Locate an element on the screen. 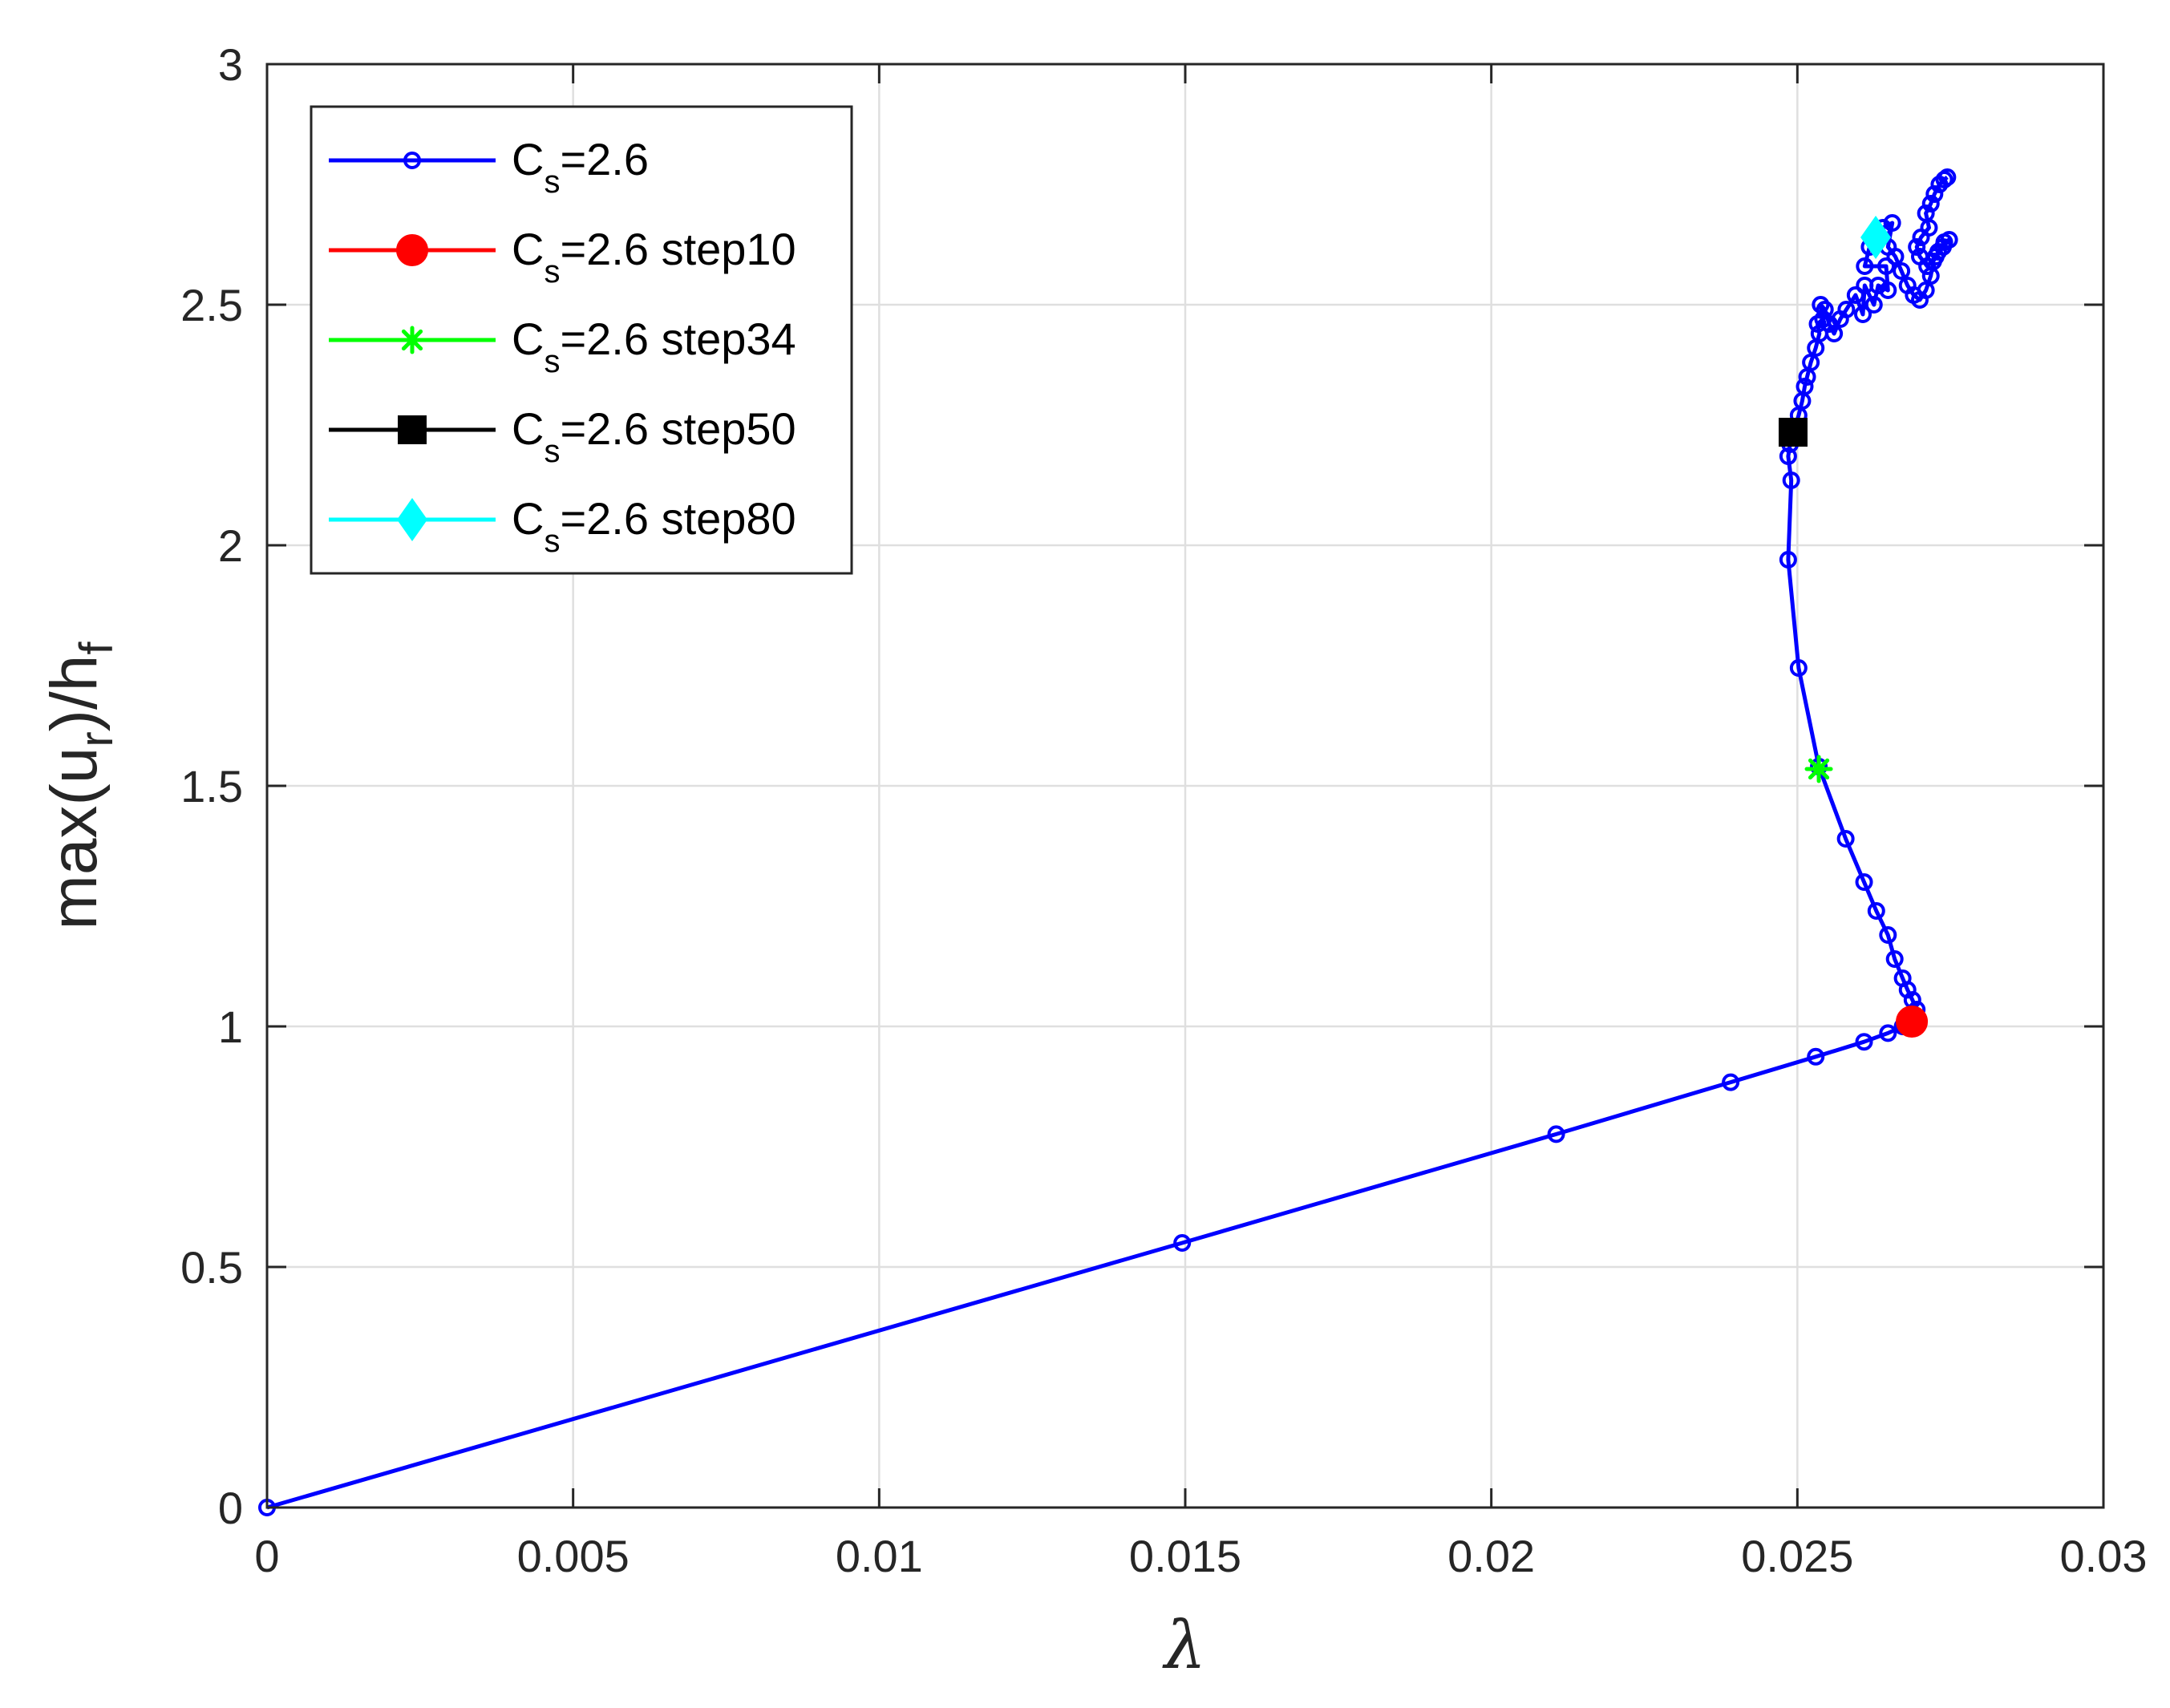  legend-entry-4: Cs=2.6 step80 is located at coordinates (562, 526).